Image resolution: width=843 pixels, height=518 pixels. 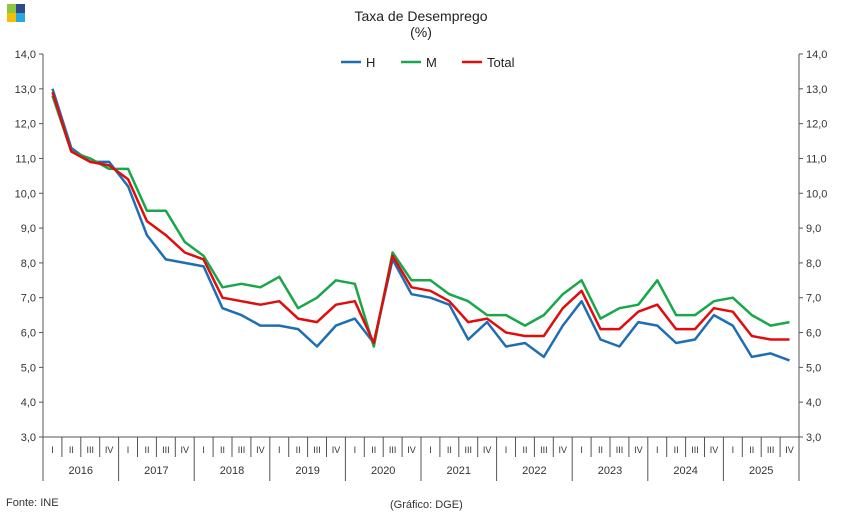 I want to click on y-tick-label-left: 9,0, so click(x=28, y=229).